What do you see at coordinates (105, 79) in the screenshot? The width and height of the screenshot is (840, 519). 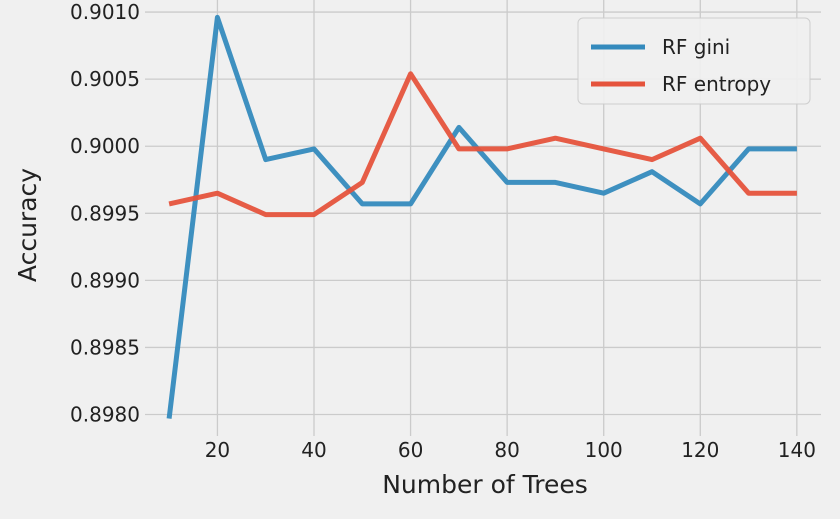 I see `y-tick-label: 0.9005` at bounding box center [105, 79].